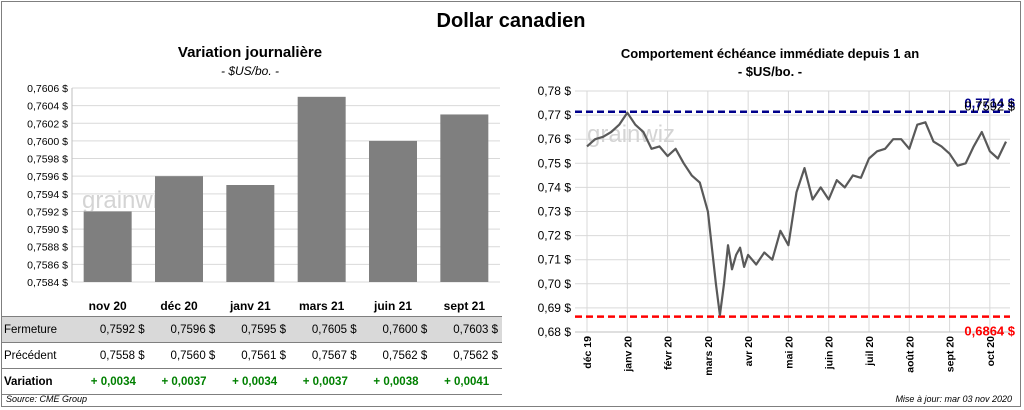 The width and height of the screenshot is (1024, 410). What do you see at coordinates (392, 306) in the screenshot?
I see `category-label: juin 21` at bounding box center [392, 306].